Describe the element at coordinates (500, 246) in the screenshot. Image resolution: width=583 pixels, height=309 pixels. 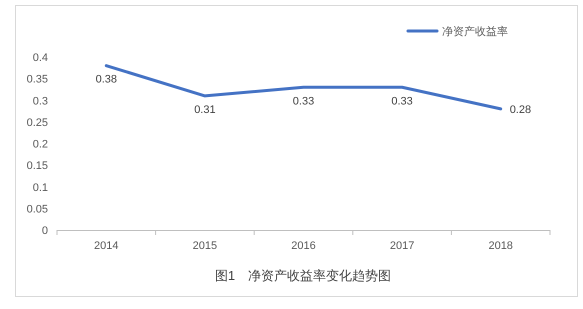
I see `x-tick-label: 2018` at that location.